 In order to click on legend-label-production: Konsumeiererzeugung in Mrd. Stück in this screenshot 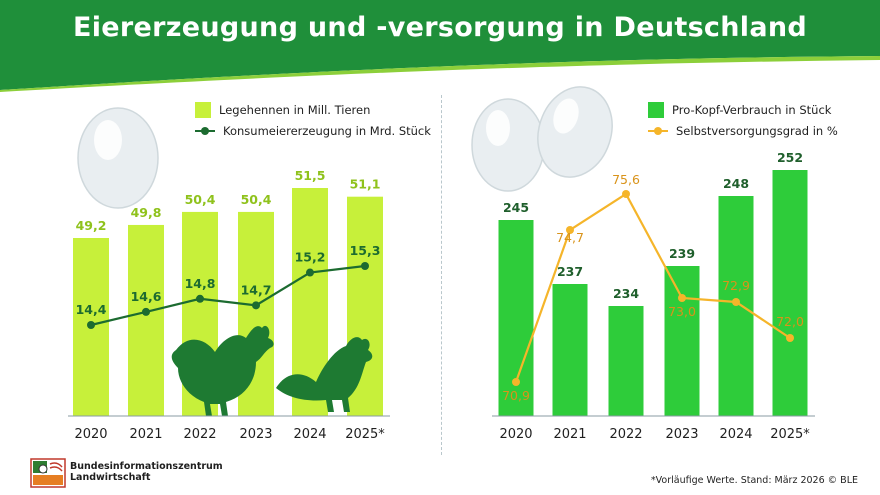, I will do `click(327, 131)`.